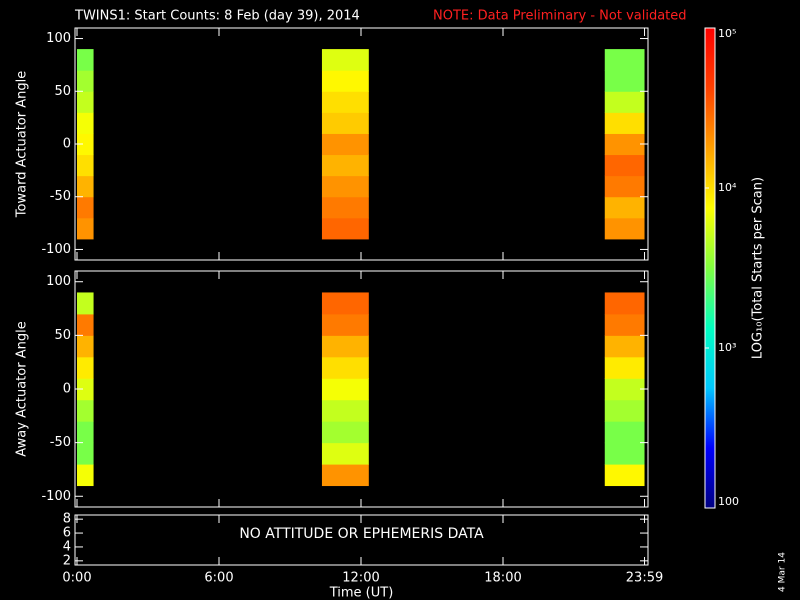  I want to click on colorbar-tick-label: 10⁵, so click(727, 33).